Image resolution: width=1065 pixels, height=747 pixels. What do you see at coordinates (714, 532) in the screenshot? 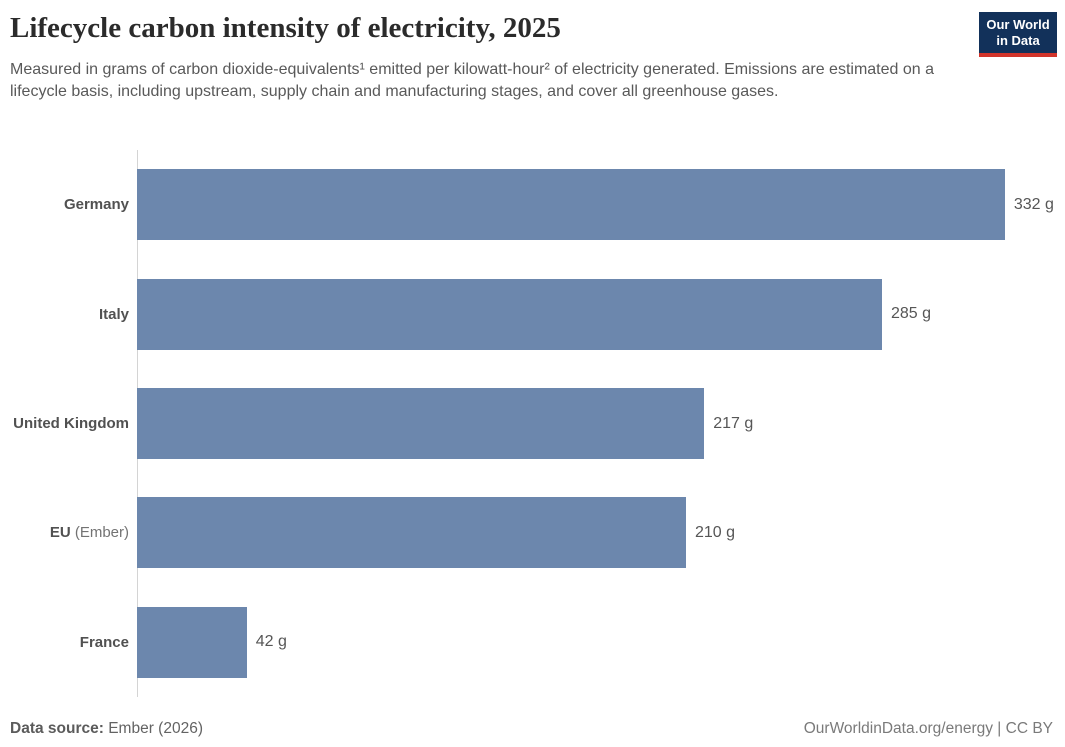
I see `value-label: 210 g` at bounding box center [714, 532].